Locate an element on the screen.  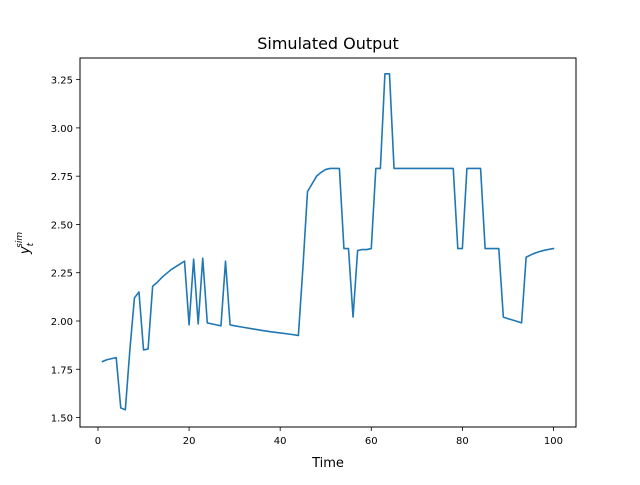
x-axis-label: Time is located at coordinates (327, 463).